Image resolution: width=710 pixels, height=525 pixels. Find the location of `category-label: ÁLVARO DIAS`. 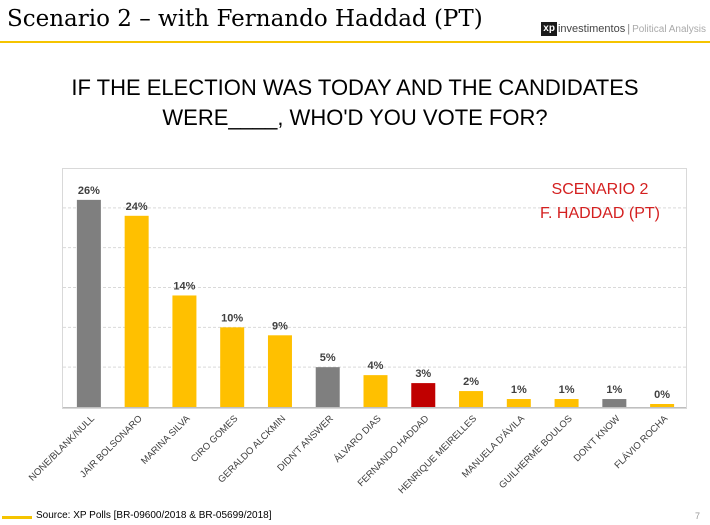

category-label: ÁLVARO DIAS is located at coordinates (358, 439).